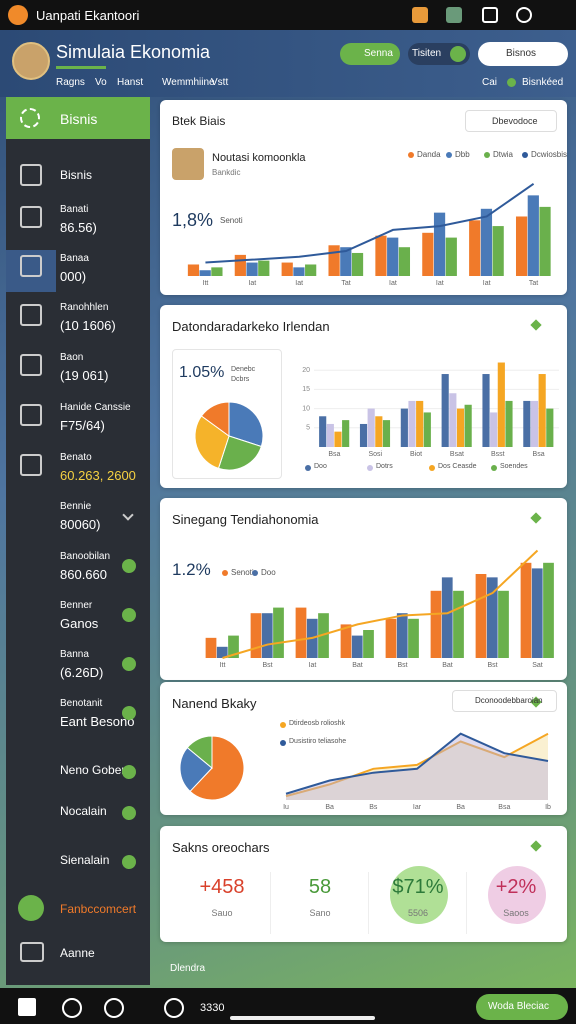 This screenshot has height=1024, width=576. I want to click on sidebar-label: Nocalain, so click(83, 811).